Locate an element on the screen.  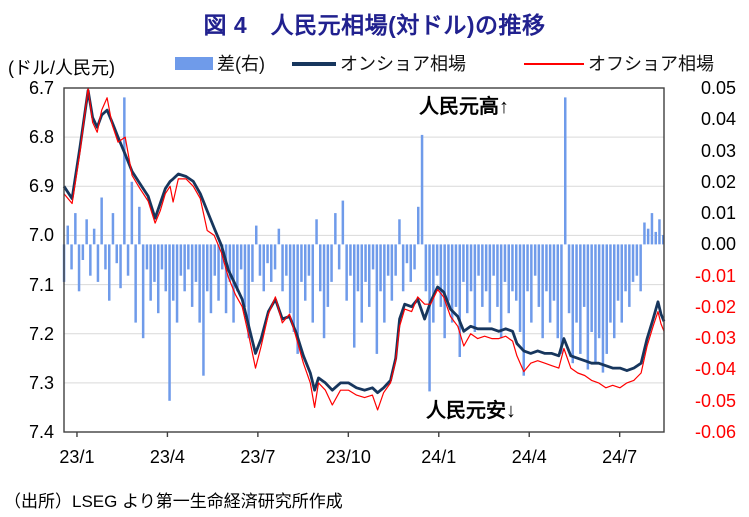
y-axis-left-tick-label: 6.7 is located at coordinates (41, 88).